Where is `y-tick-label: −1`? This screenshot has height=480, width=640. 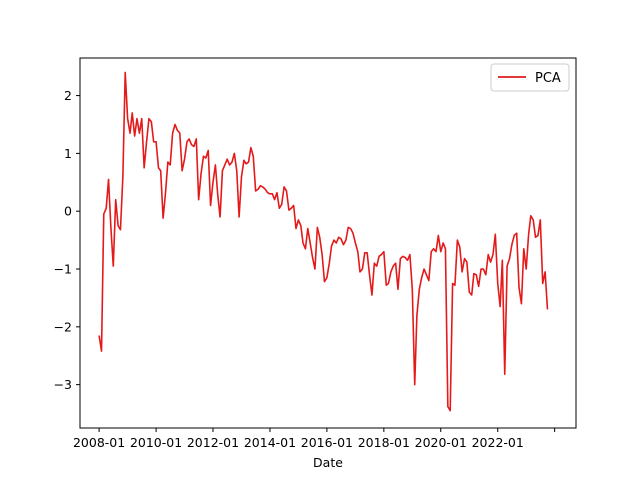
y-tick-label: −1 is located at coordinates (63, 269).